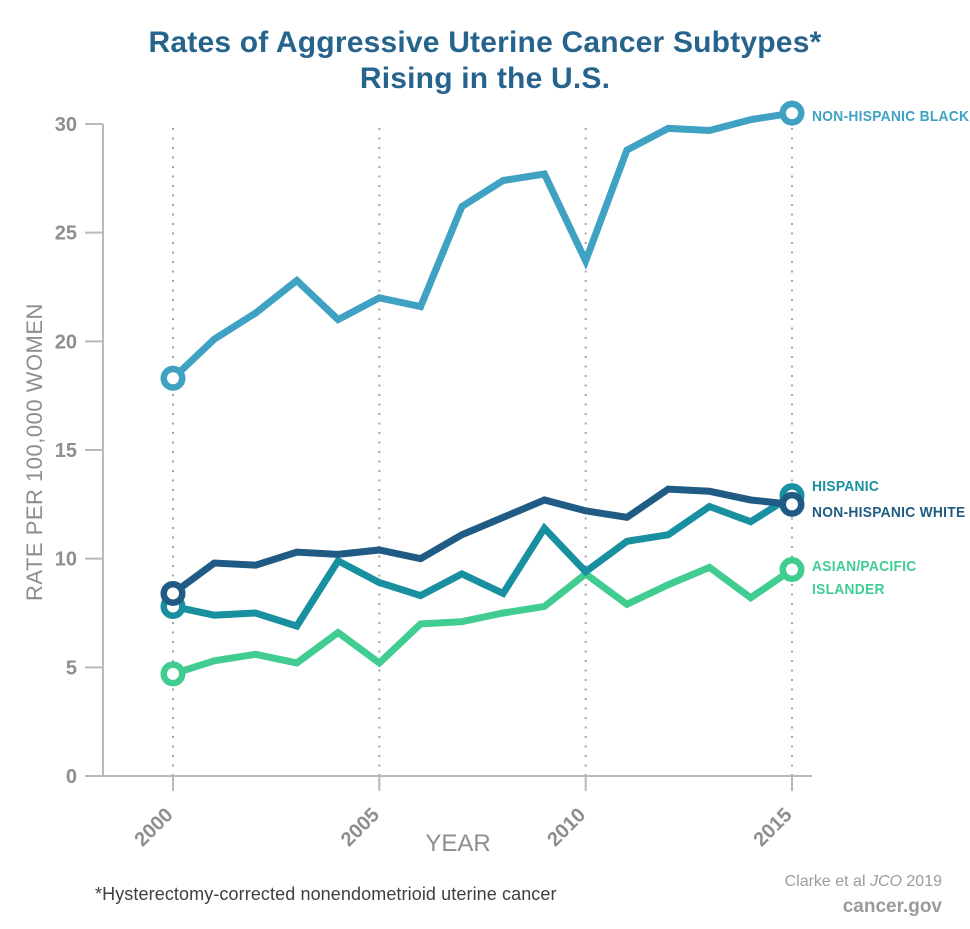 This screenshot has height=929, width=970. I want to click on marker-2000-asian-pacific-islander, so click(173, 674).